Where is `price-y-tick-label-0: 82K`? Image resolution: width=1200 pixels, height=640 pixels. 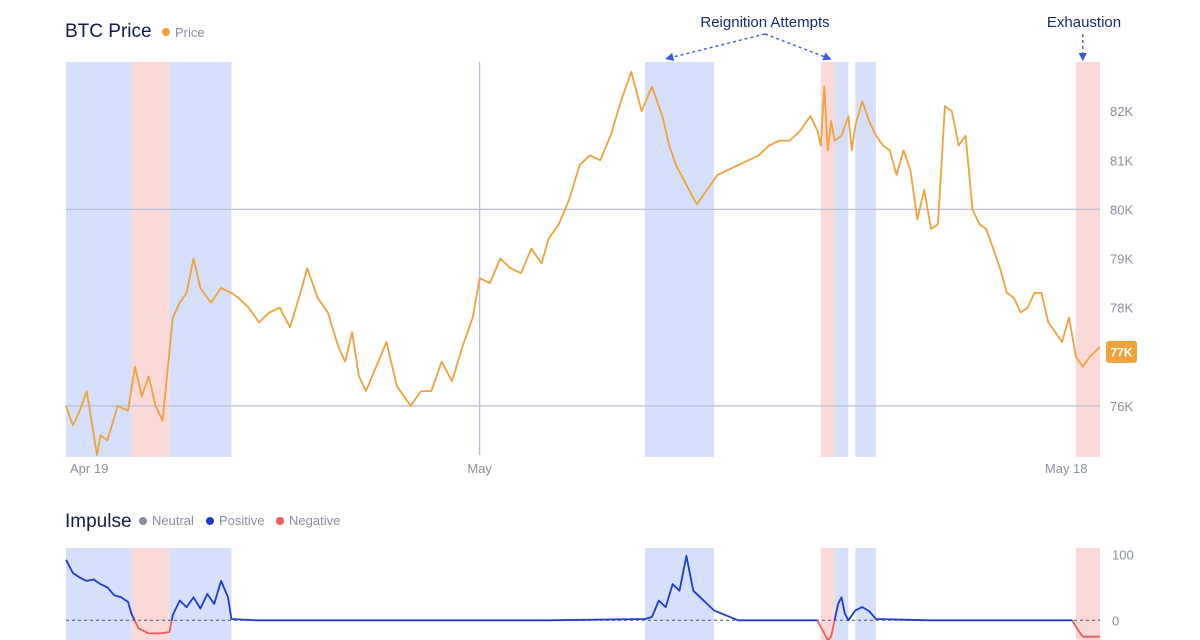
price-y-tick-label-0: 82K is located at coordinates (1121, 111).